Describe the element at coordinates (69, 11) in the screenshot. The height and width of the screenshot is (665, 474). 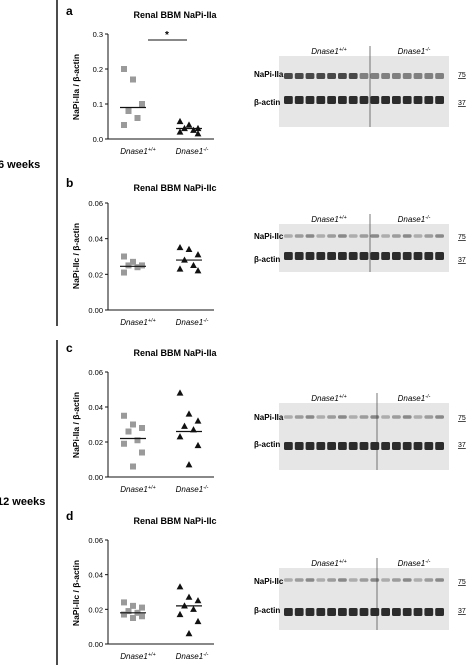
I see `panel-letter-a: a` at that location.